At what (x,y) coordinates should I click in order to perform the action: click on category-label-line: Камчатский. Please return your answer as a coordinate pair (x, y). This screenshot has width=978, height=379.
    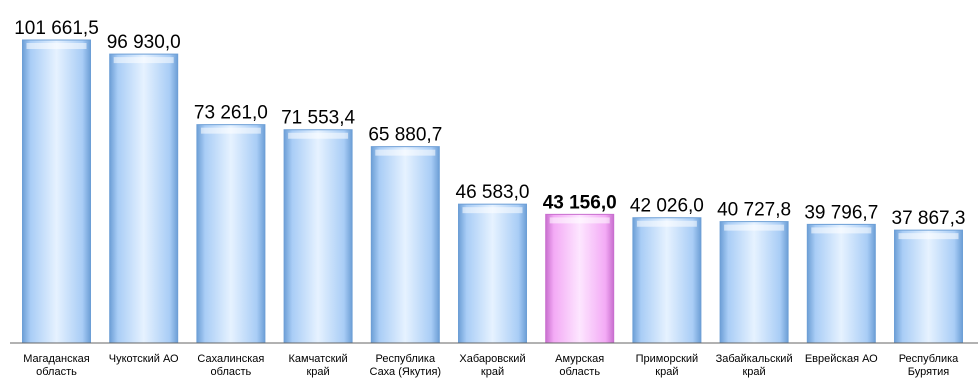
    Looking at the image, I should click on (317, 359).